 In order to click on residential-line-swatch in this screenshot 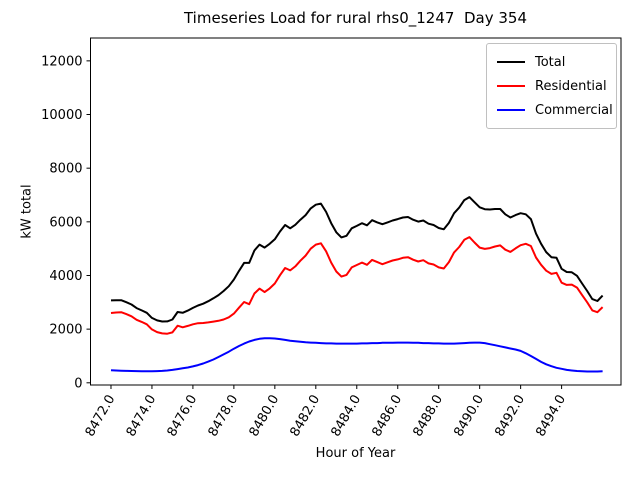, I will do `click(511, 86)`.